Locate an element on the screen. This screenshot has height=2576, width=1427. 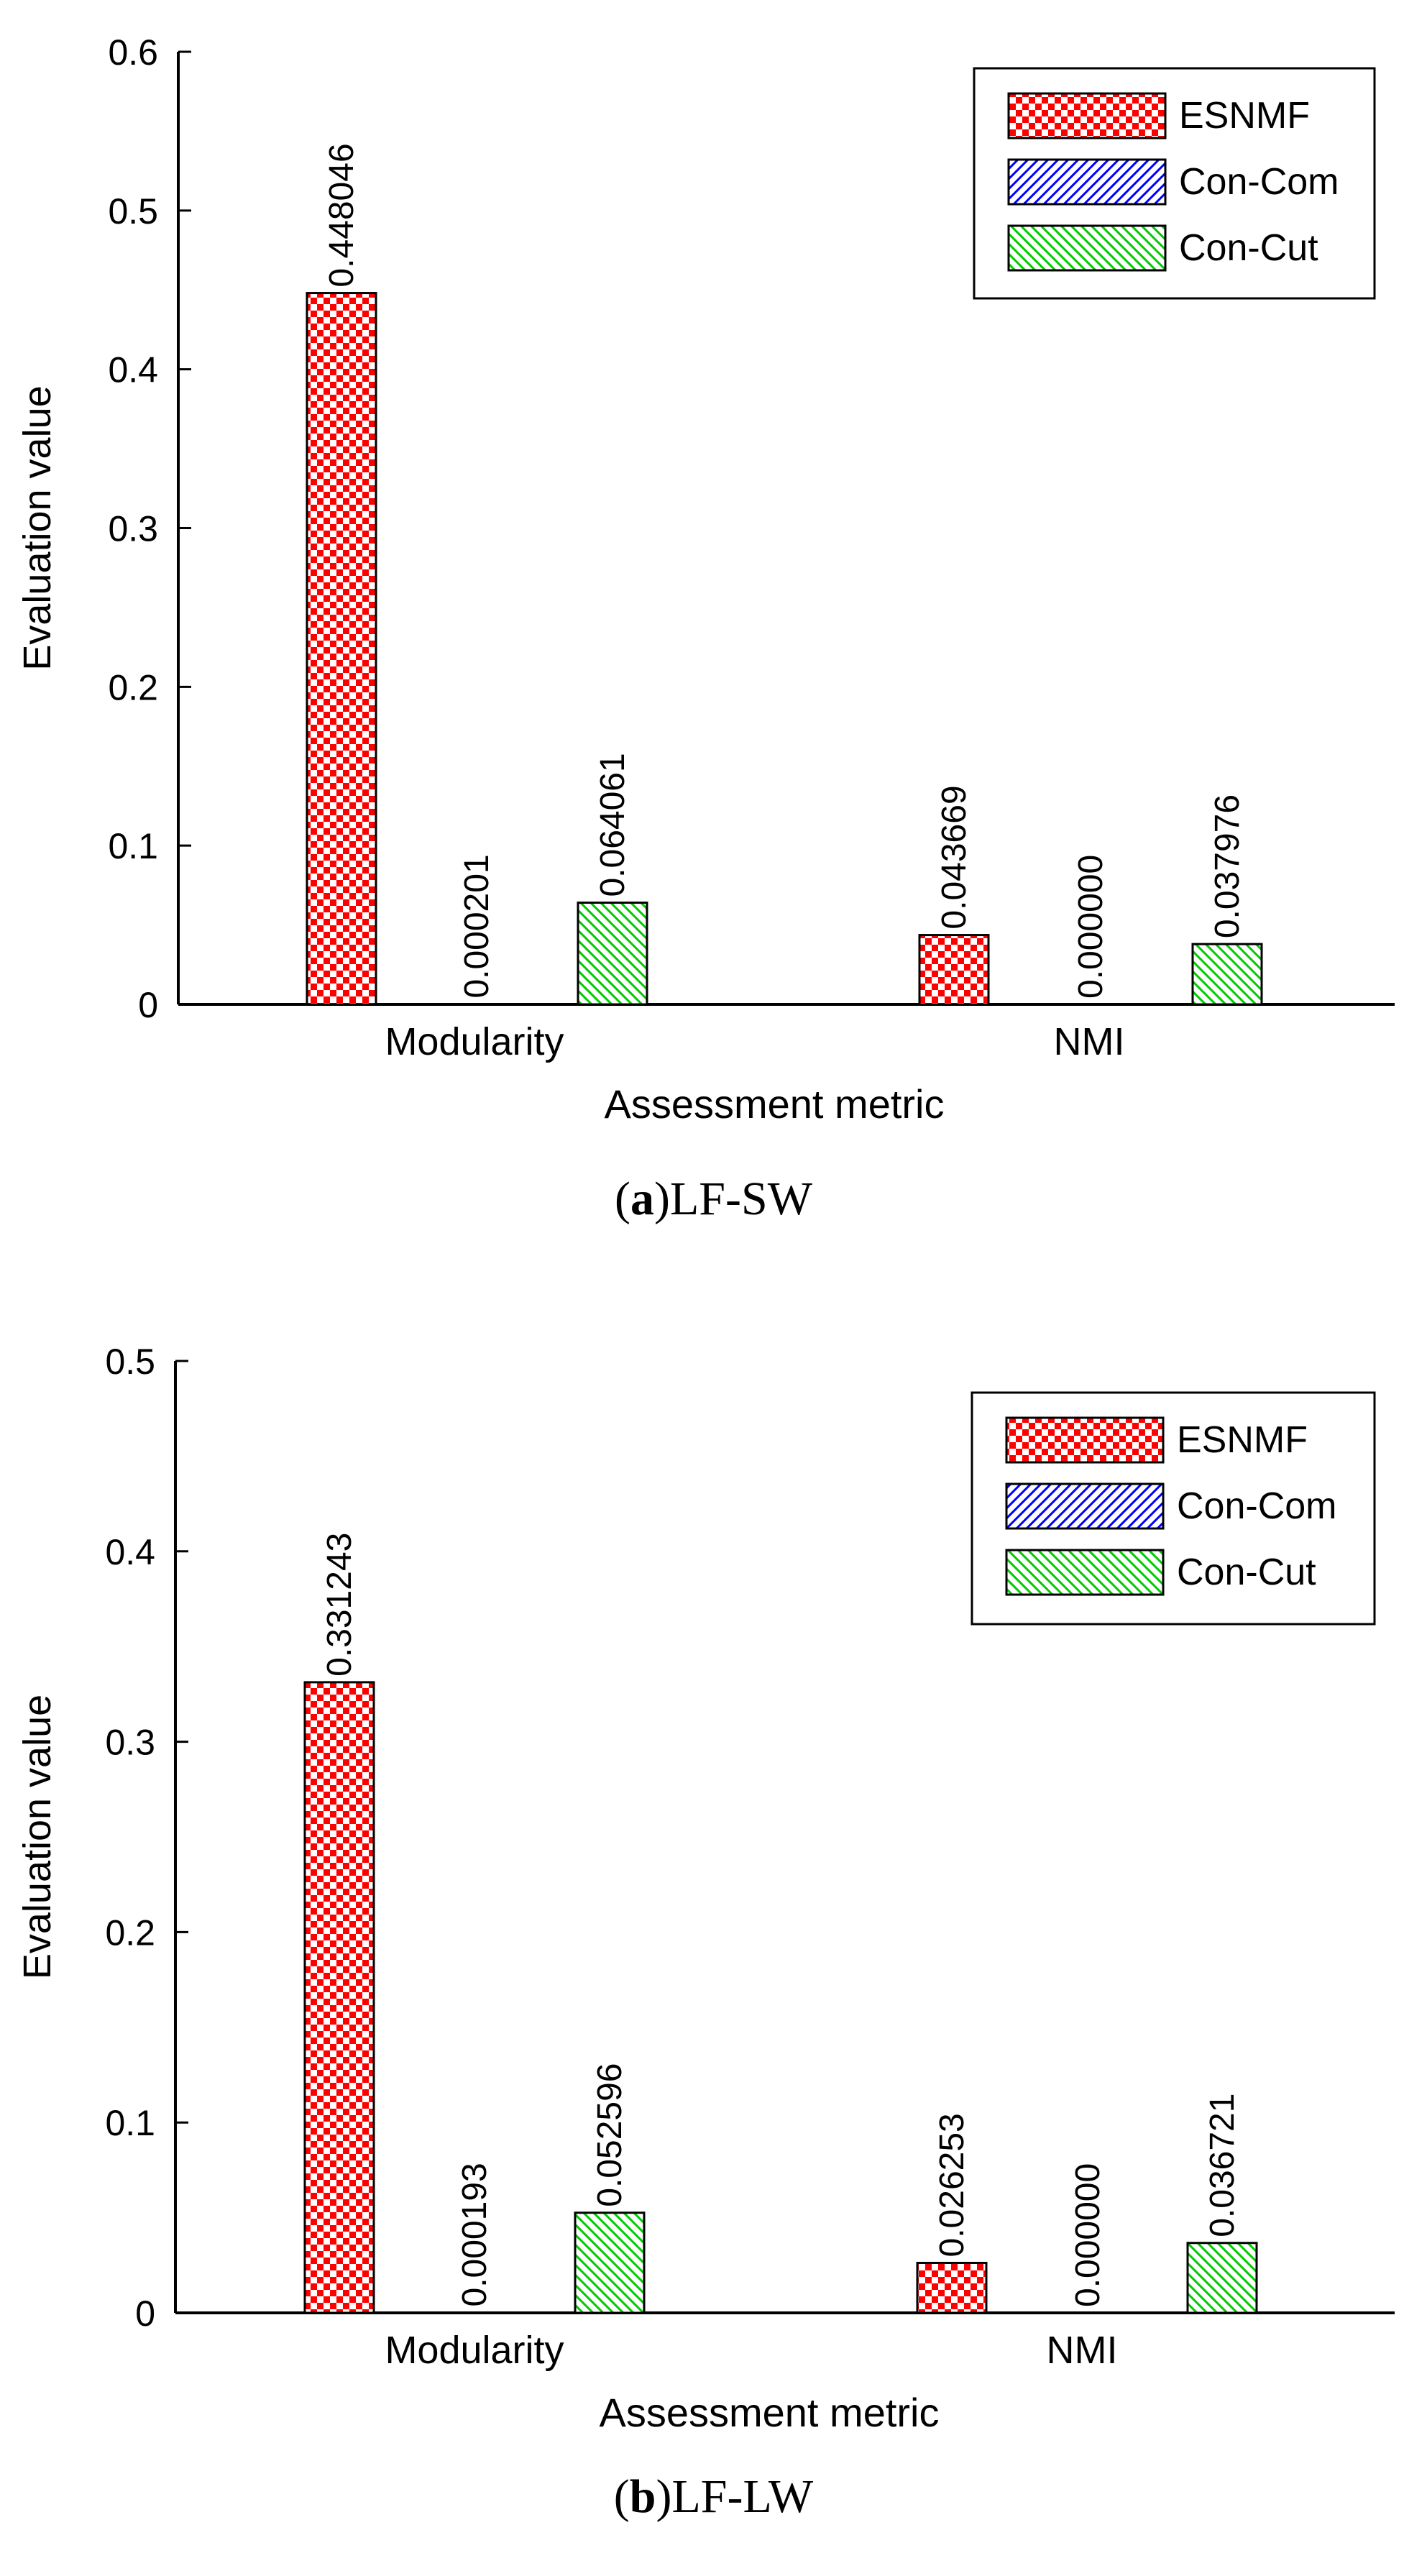
data-label: 0.448046 is located at coordinates (342, 215).